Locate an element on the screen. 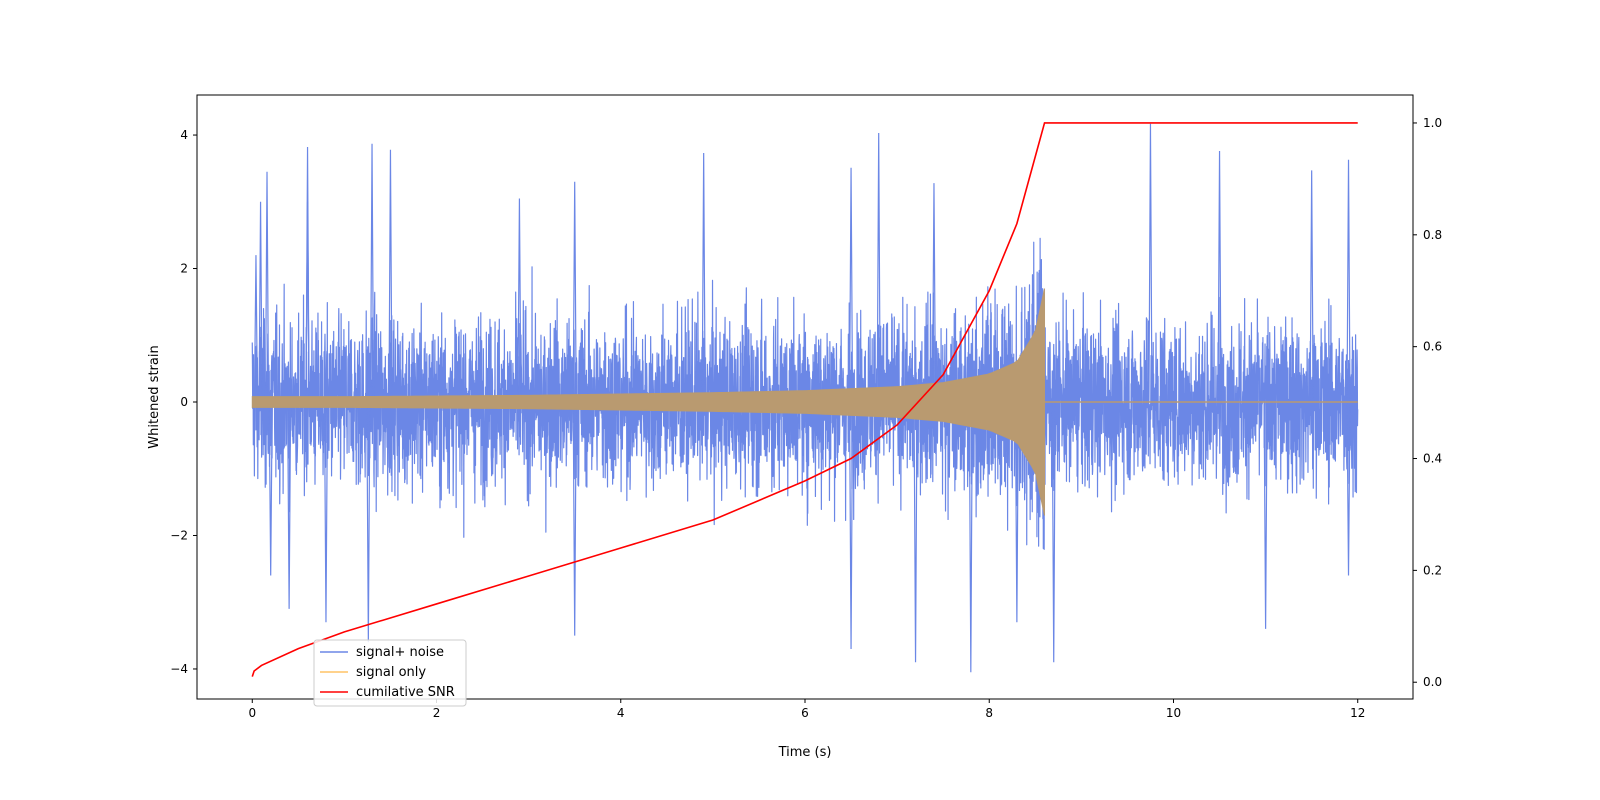 This screenshot has width=1600, height=800. legend-label: signal only is located at coordinates (391, 672).